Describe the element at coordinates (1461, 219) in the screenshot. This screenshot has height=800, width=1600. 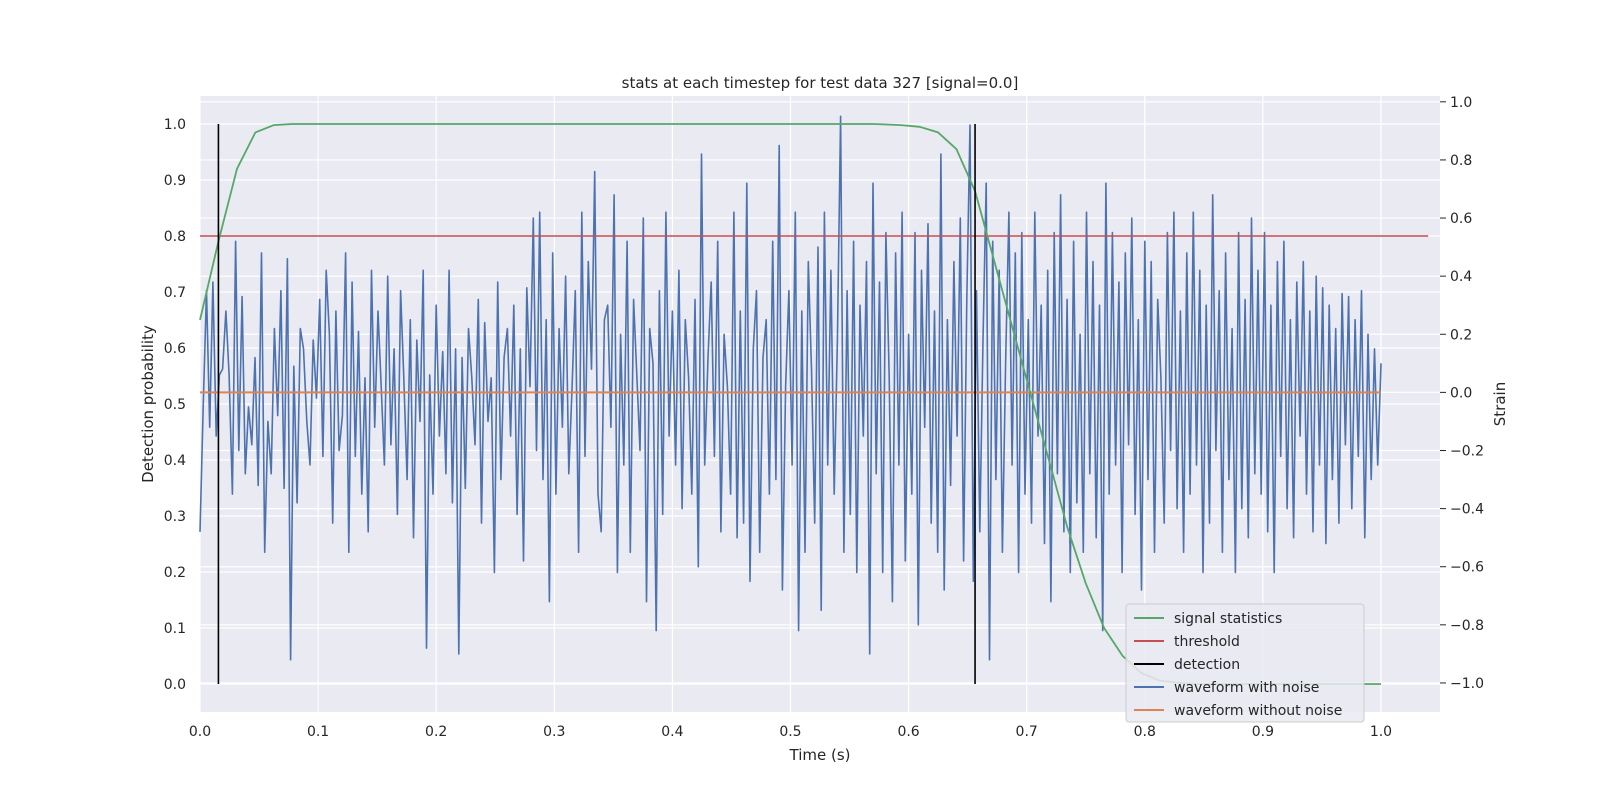
I see `y2-tick-label: 0.6` at that location.